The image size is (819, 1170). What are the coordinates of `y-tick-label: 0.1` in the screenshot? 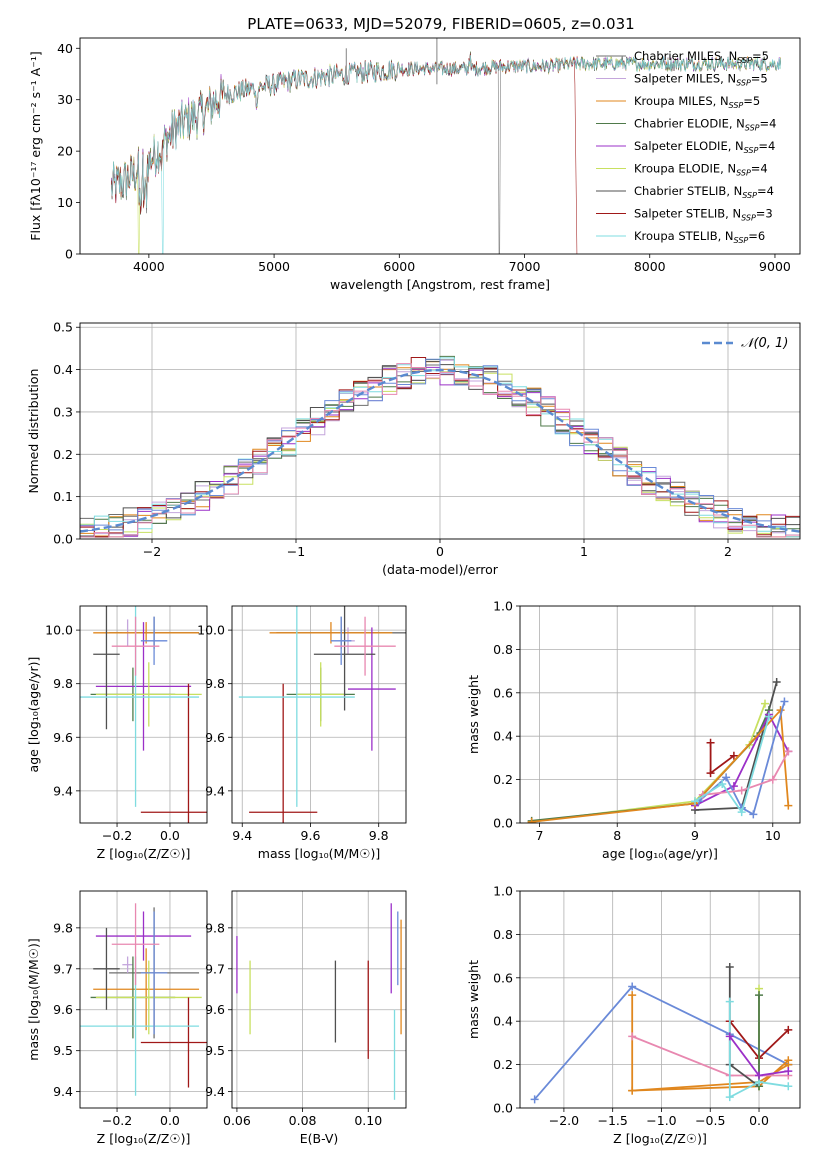 It's located at (63, 496).